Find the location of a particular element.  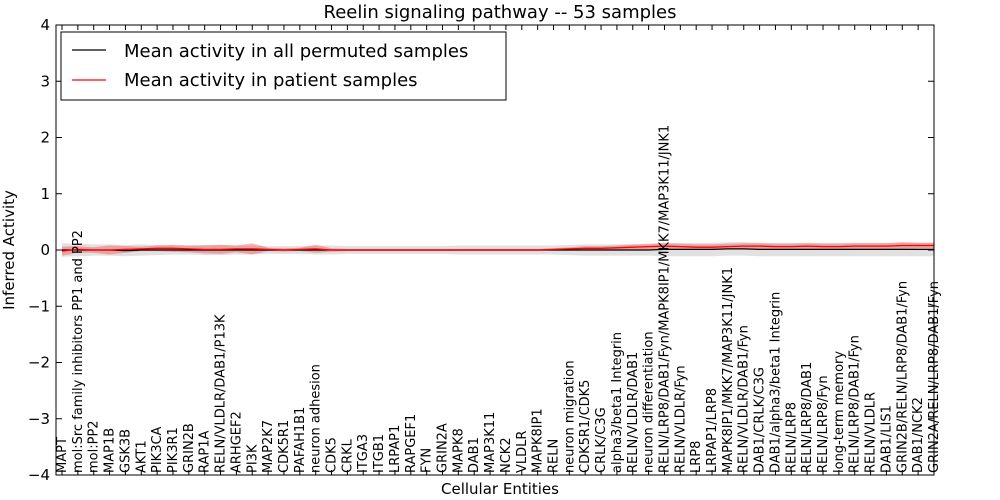

category-label: DAB1/LIS1 is located at coordinates (886, 439).